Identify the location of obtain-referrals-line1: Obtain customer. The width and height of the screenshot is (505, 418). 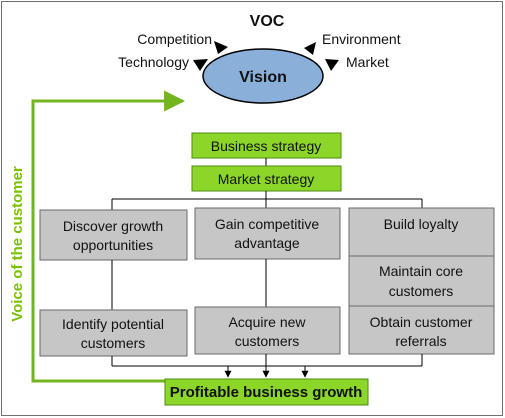
(421, 322).